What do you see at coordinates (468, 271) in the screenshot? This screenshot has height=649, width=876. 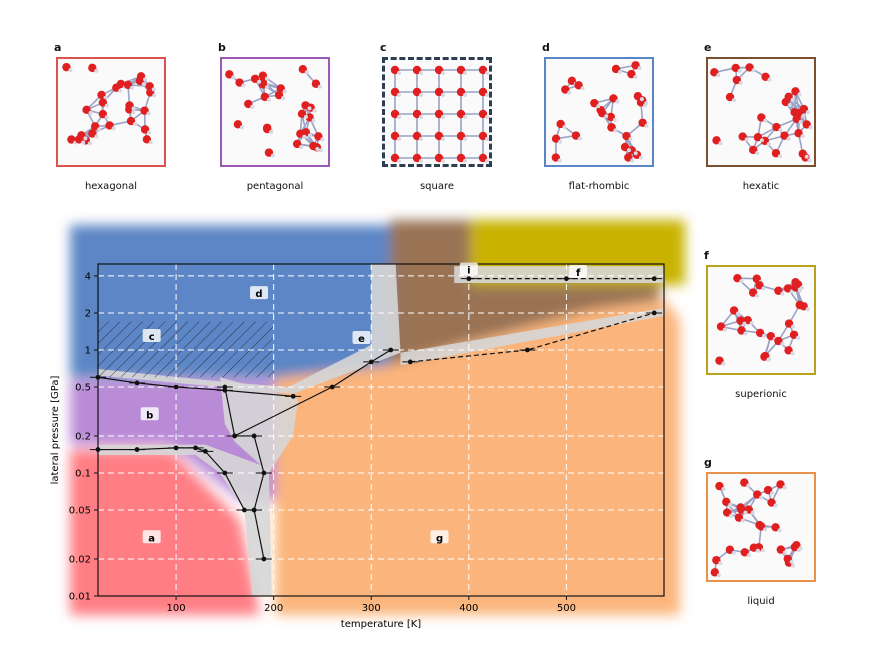 I see `region-label-i: i` at bounding box center [468, 271].